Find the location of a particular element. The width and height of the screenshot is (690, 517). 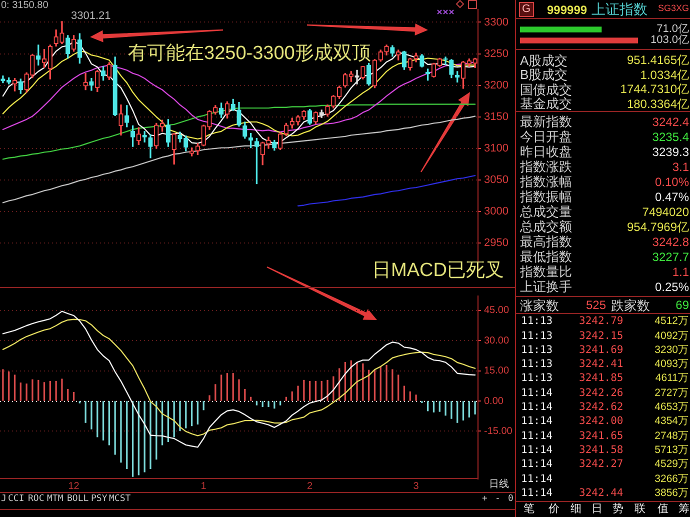

text: 0 is located at coordinates (511, 499).